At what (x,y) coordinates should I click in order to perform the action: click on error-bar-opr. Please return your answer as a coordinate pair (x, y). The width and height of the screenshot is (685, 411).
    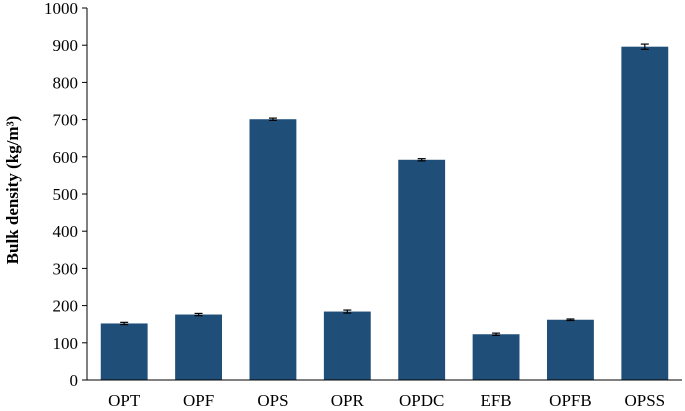
    Looking at the image, I should click on (347, 311).